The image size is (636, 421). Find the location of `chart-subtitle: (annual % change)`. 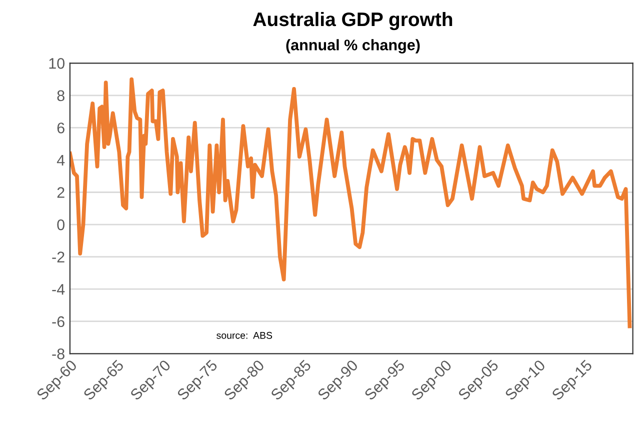

chart-subtitle: (annual % change) is located at coordinates (353, 46).